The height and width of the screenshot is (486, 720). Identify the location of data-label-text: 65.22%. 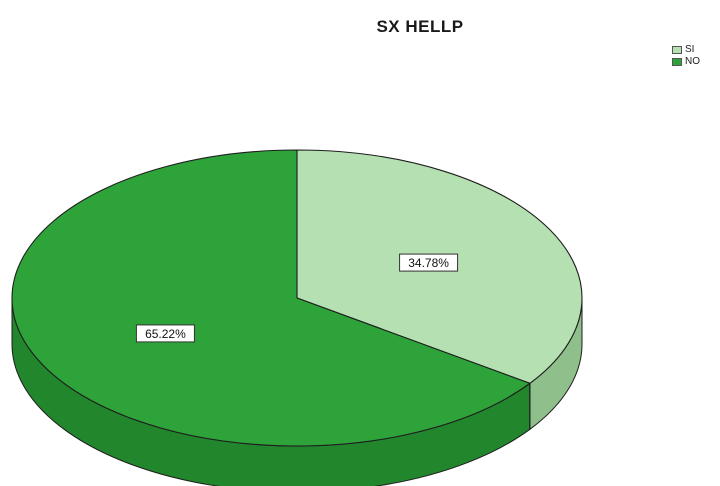
(165, 334).